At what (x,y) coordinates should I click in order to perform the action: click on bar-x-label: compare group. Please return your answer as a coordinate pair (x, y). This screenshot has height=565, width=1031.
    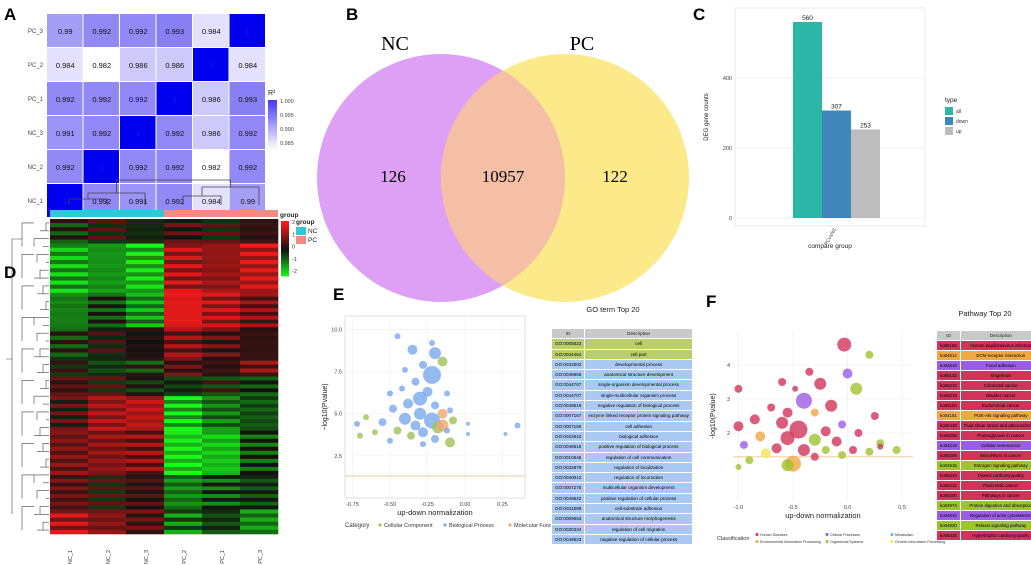
    Looking at the image, I should click on (830, 246).